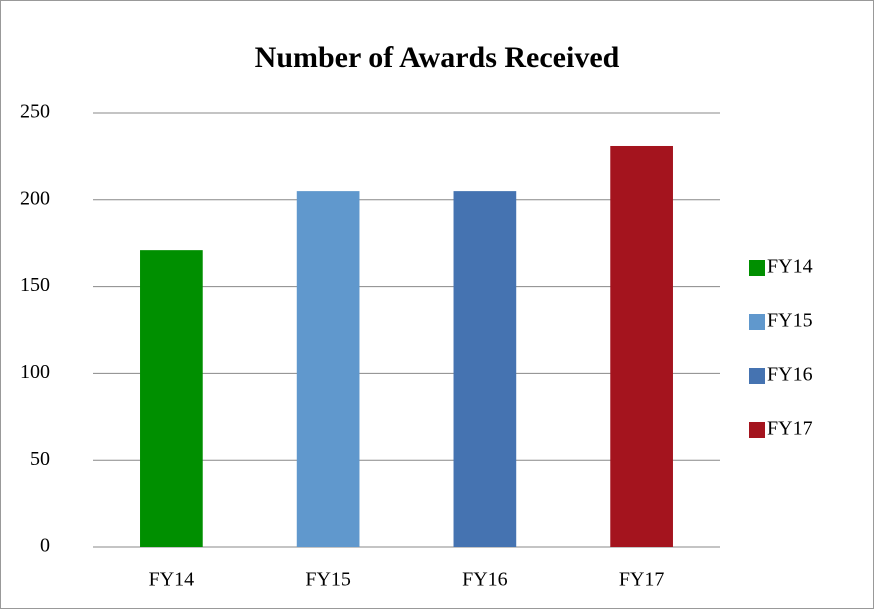  I want to click on x-tick-label: FY15, so click(328, 580).